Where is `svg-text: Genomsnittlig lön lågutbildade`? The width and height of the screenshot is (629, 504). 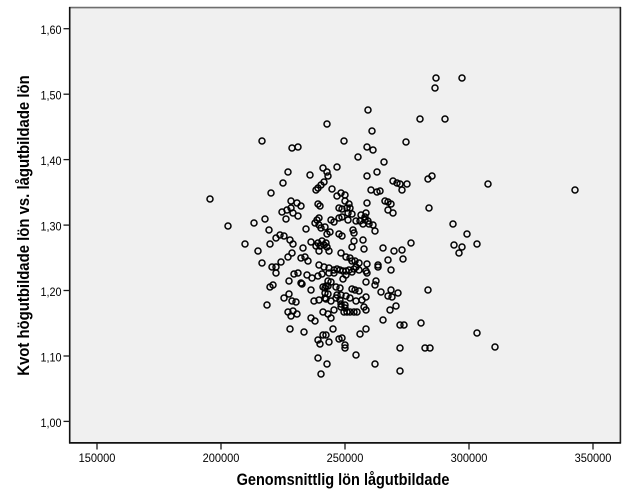
svg-text: Genomsnittlig lön lågutbildade is located at coordinates (343, 480).